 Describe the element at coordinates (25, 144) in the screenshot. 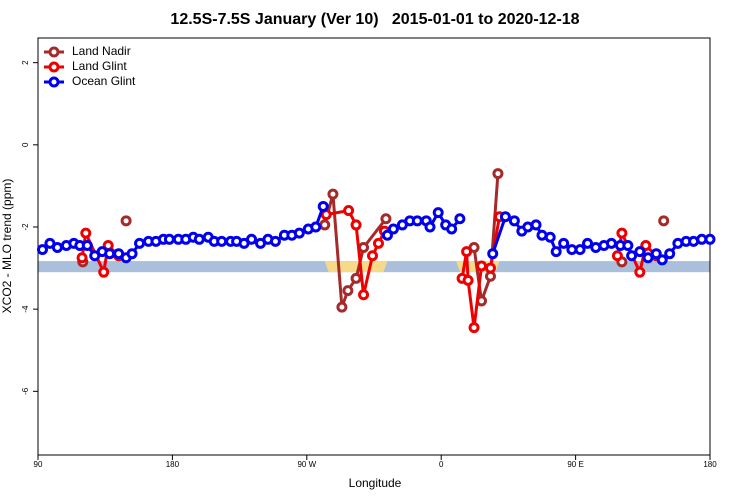

I see `y-tick-label: 0` at that location.